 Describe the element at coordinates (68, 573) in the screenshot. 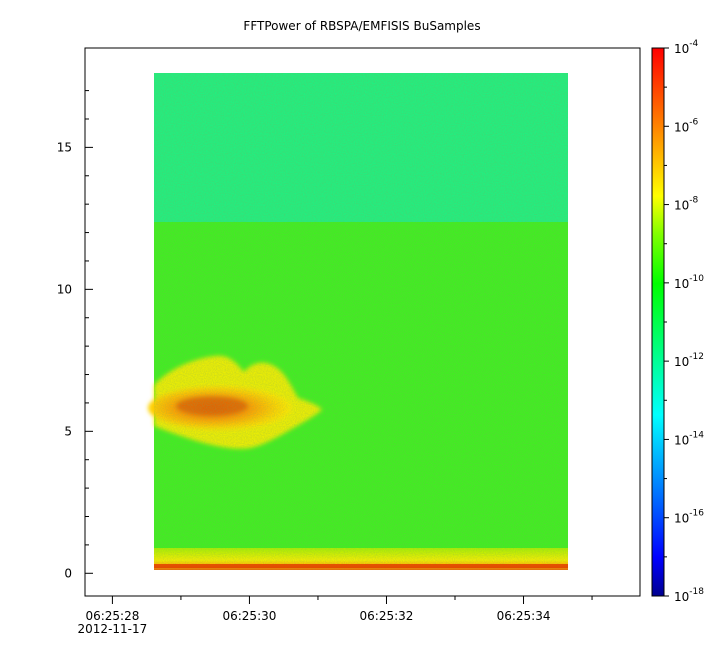

I see `y-tick-label: 0` at that location.